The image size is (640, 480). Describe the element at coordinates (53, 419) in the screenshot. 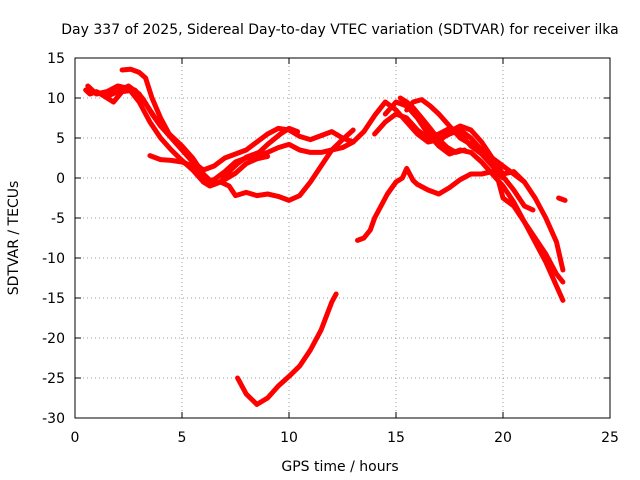

I see `y-tick-label: -30` at that location.